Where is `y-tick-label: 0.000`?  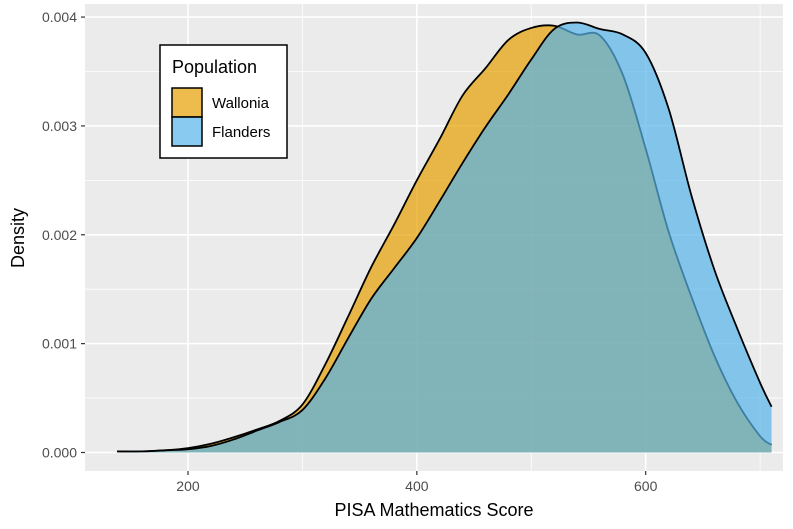 y-tick-label: 0.000 is located at coordinates (59, 452).